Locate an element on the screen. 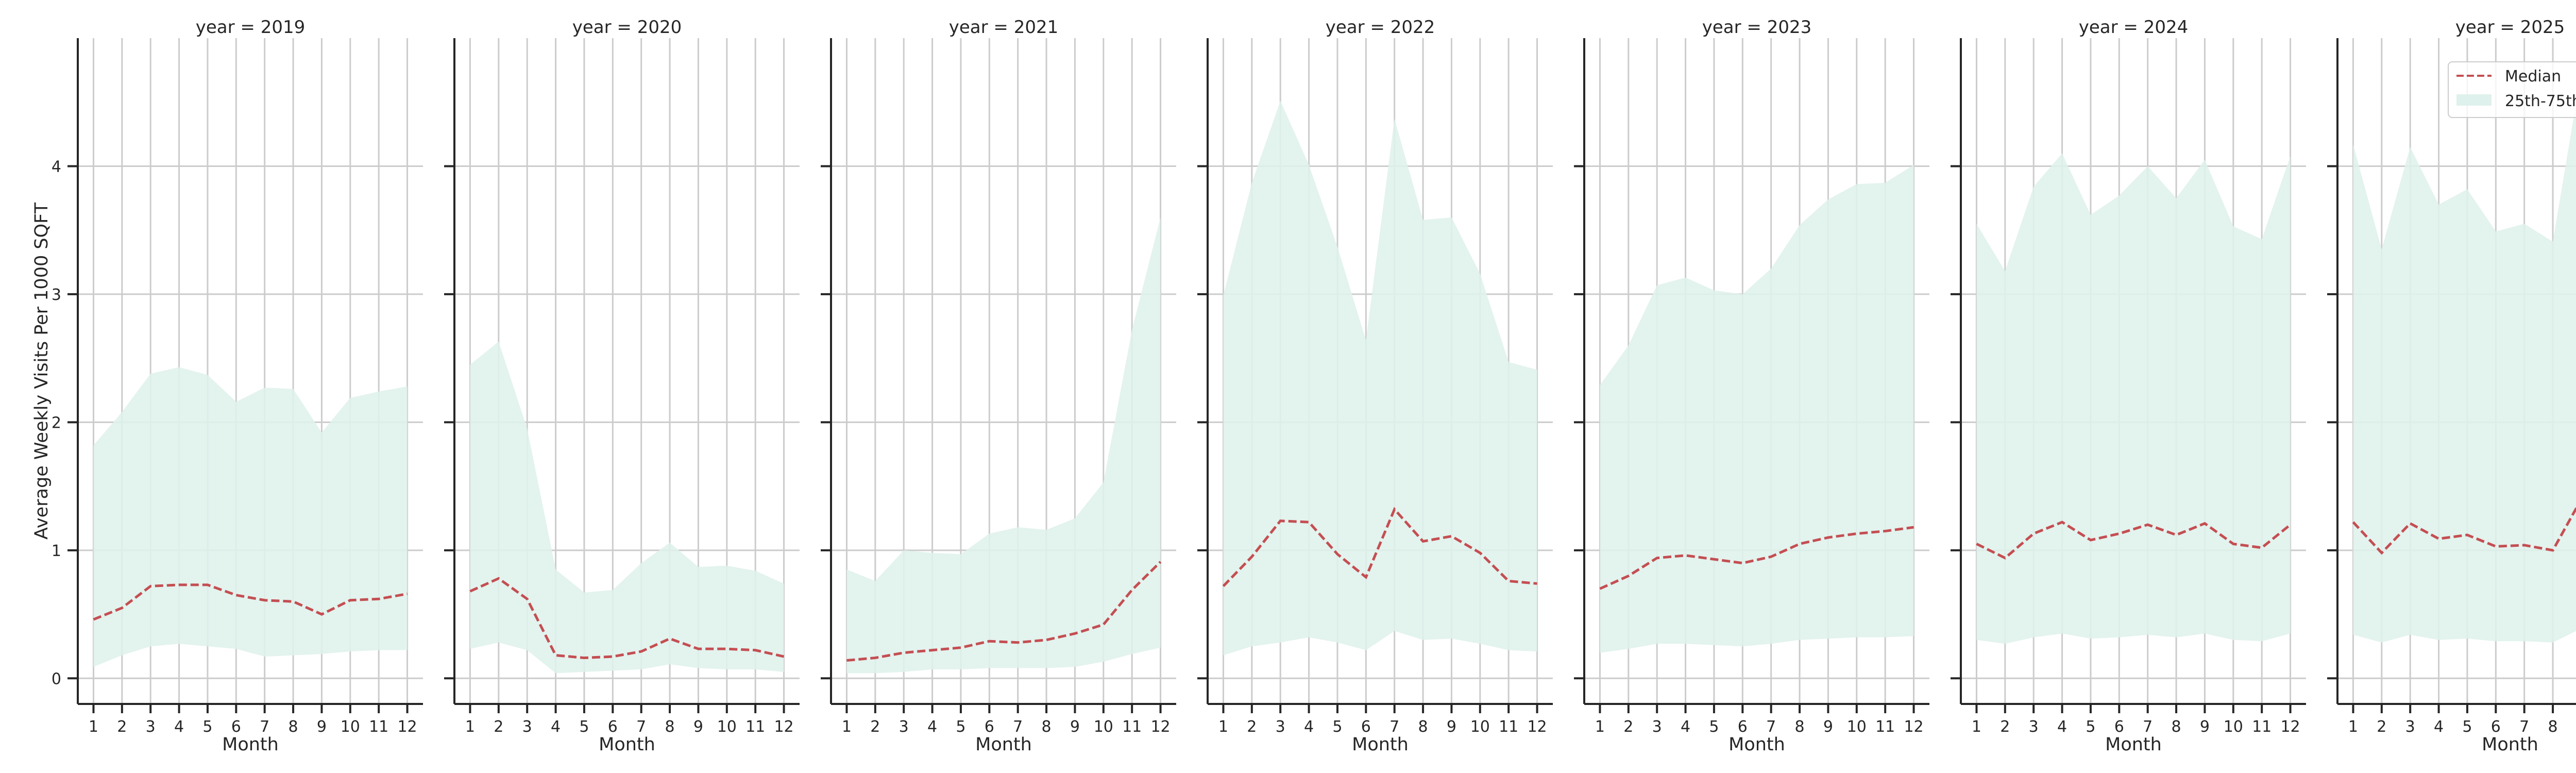 This screenshot has height=773, width=2576. legend-median-label: Median is located at coordinates (2533, 77).